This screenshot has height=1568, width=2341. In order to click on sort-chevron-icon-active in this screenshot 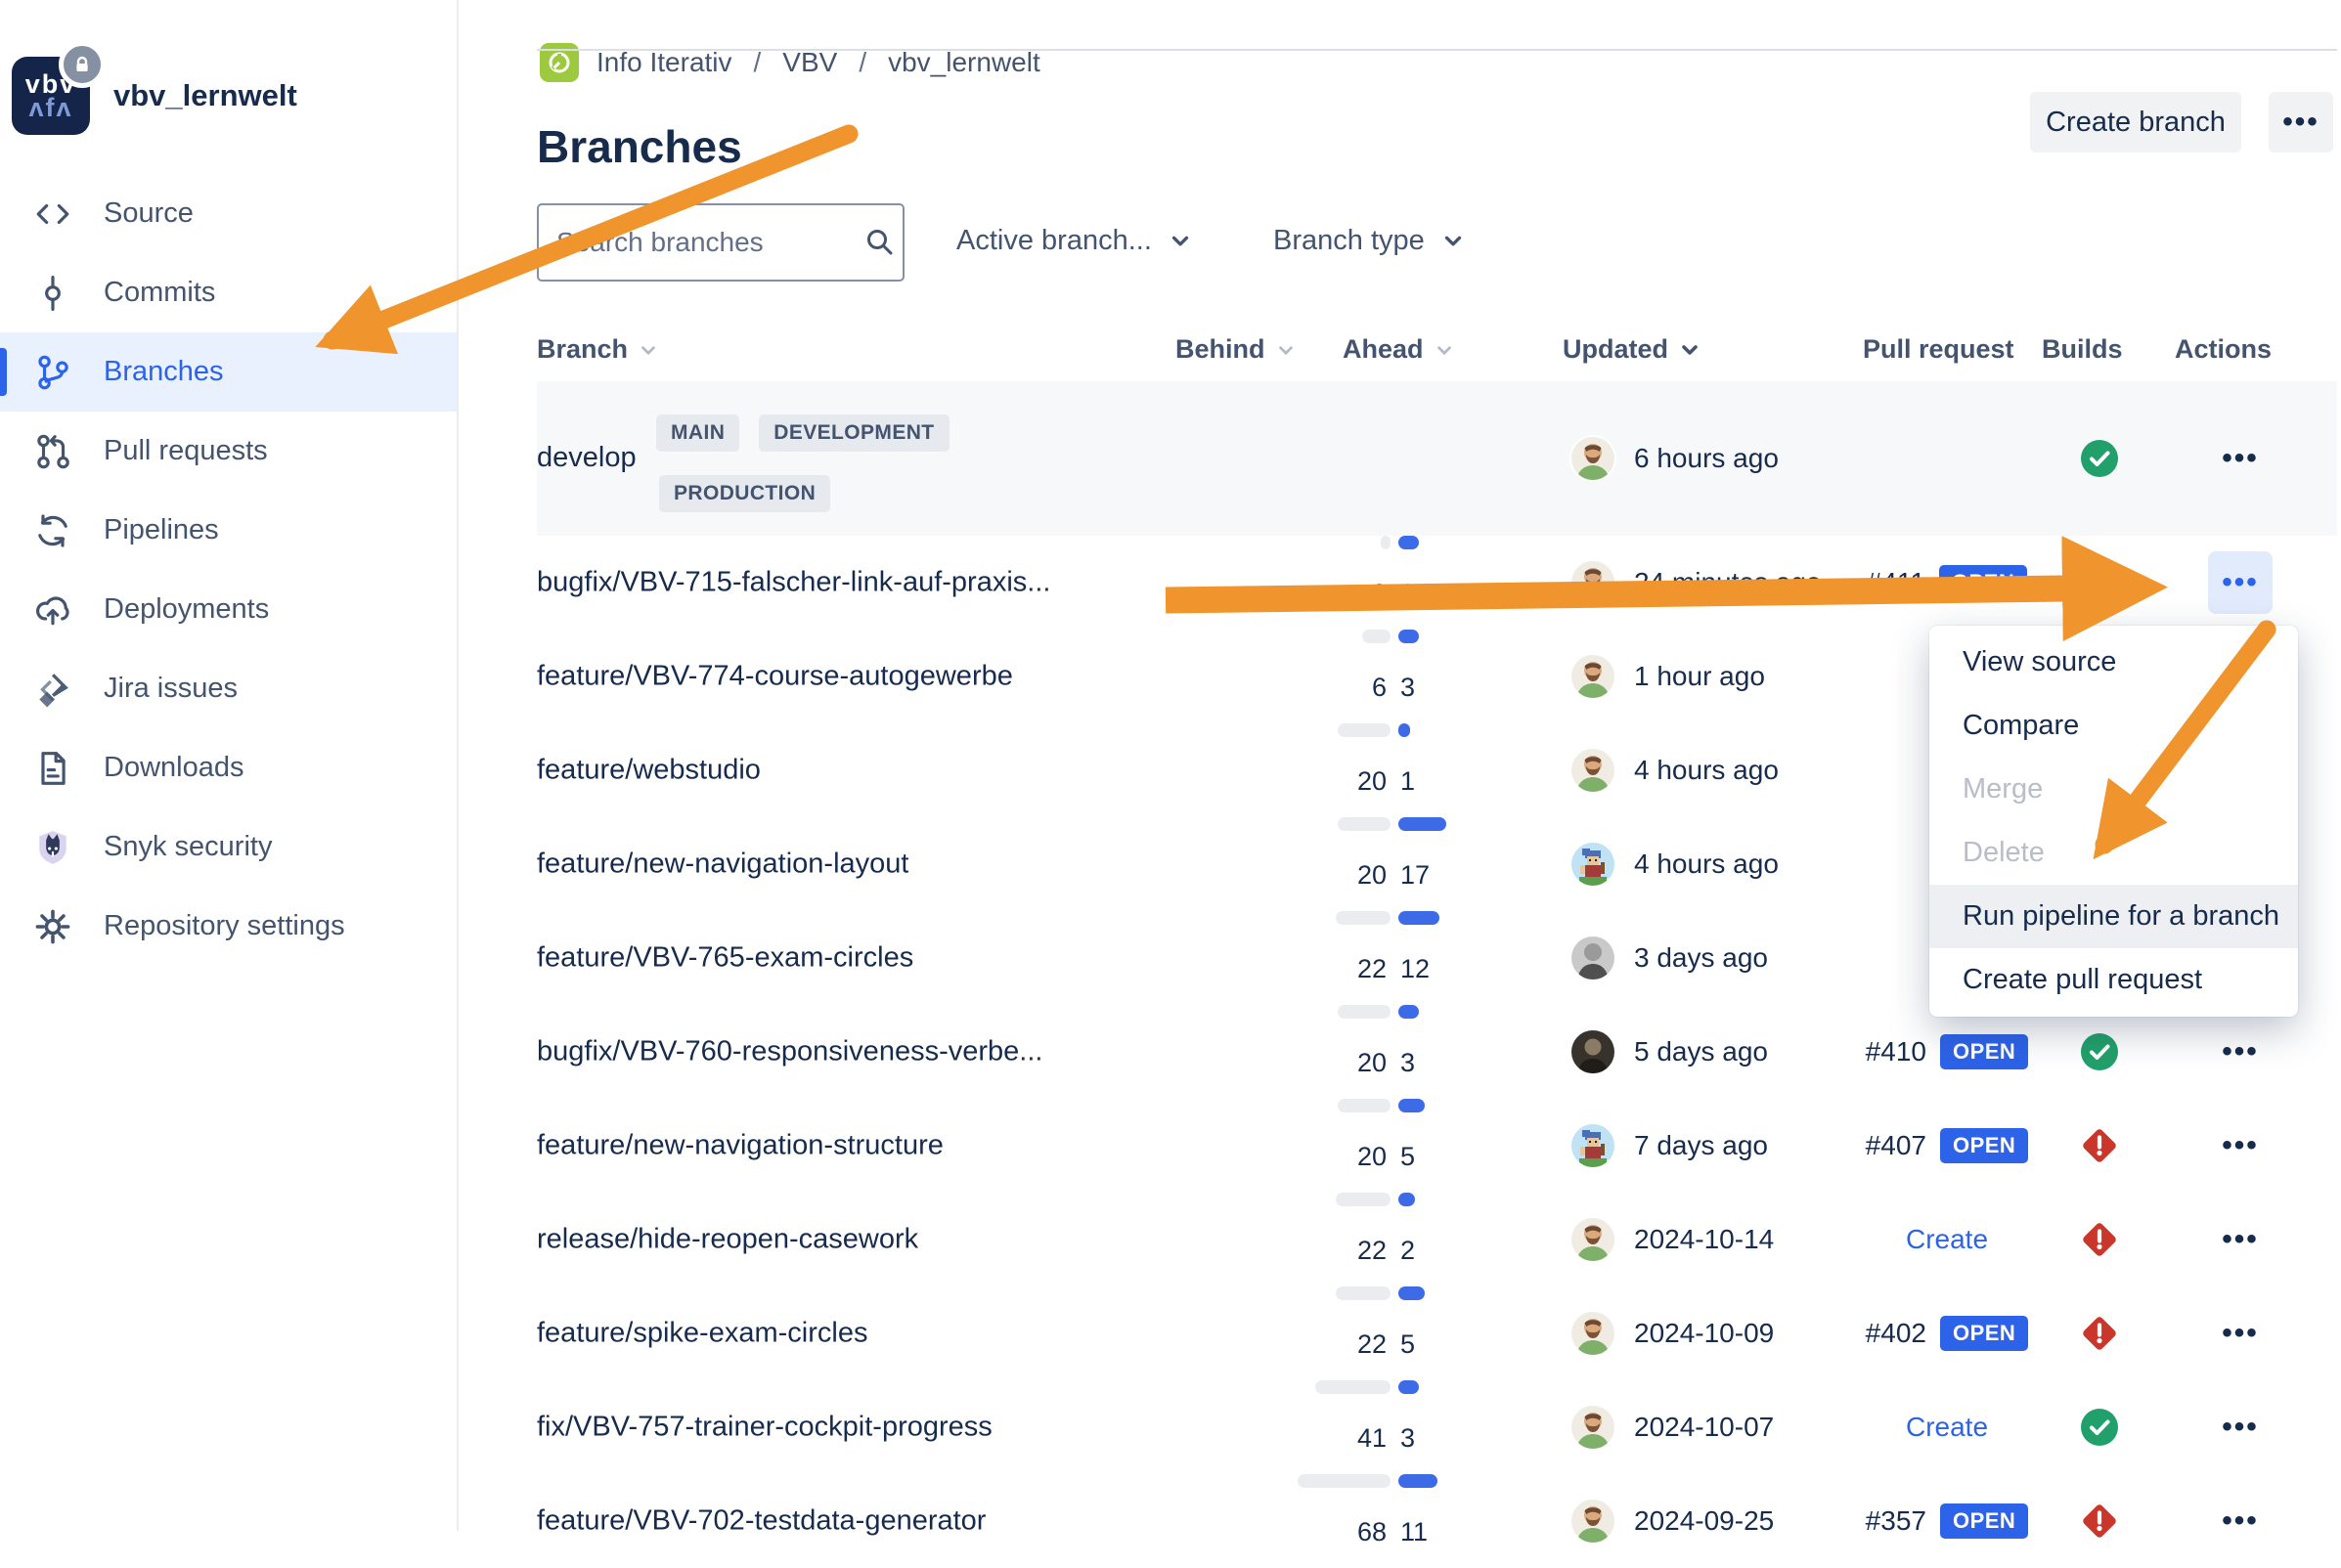, I will do `click(1690, 349)`.